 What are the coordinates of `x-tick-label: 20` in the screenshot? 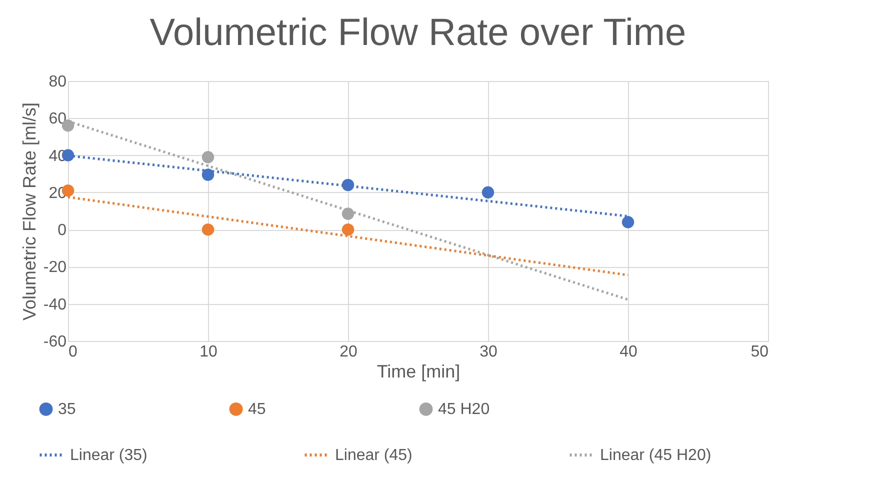 It's located at (349, 352).